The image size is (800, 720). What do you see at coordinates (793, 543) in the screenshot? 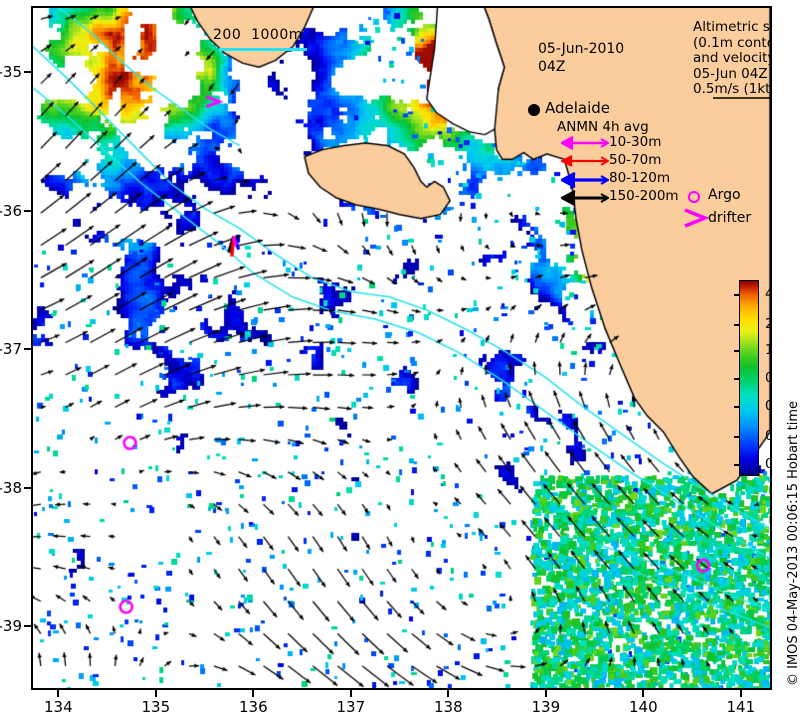
I see `copyright-text: © IMOS 04-May-2013 00:06:15 Hobart time` at bounding box center [793, 543].